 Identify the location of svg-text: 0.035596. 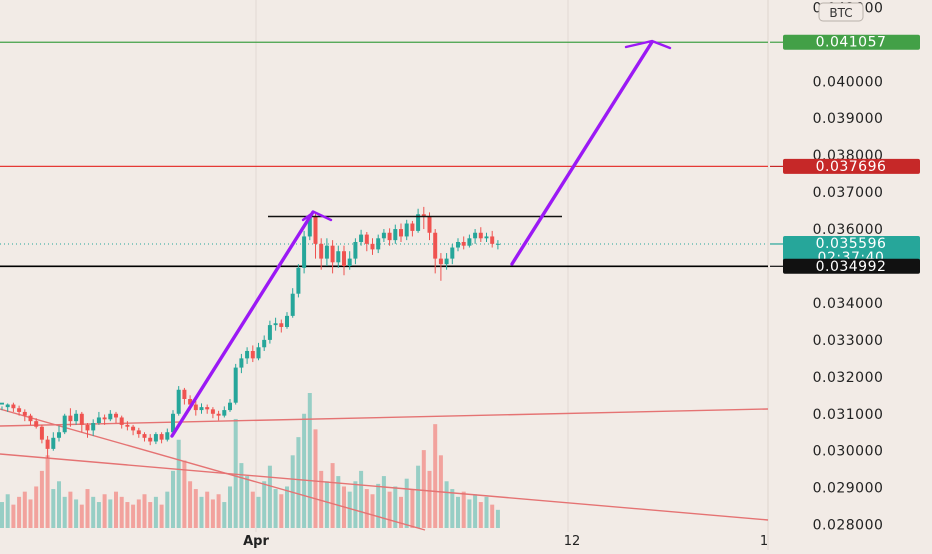
(851, 244).